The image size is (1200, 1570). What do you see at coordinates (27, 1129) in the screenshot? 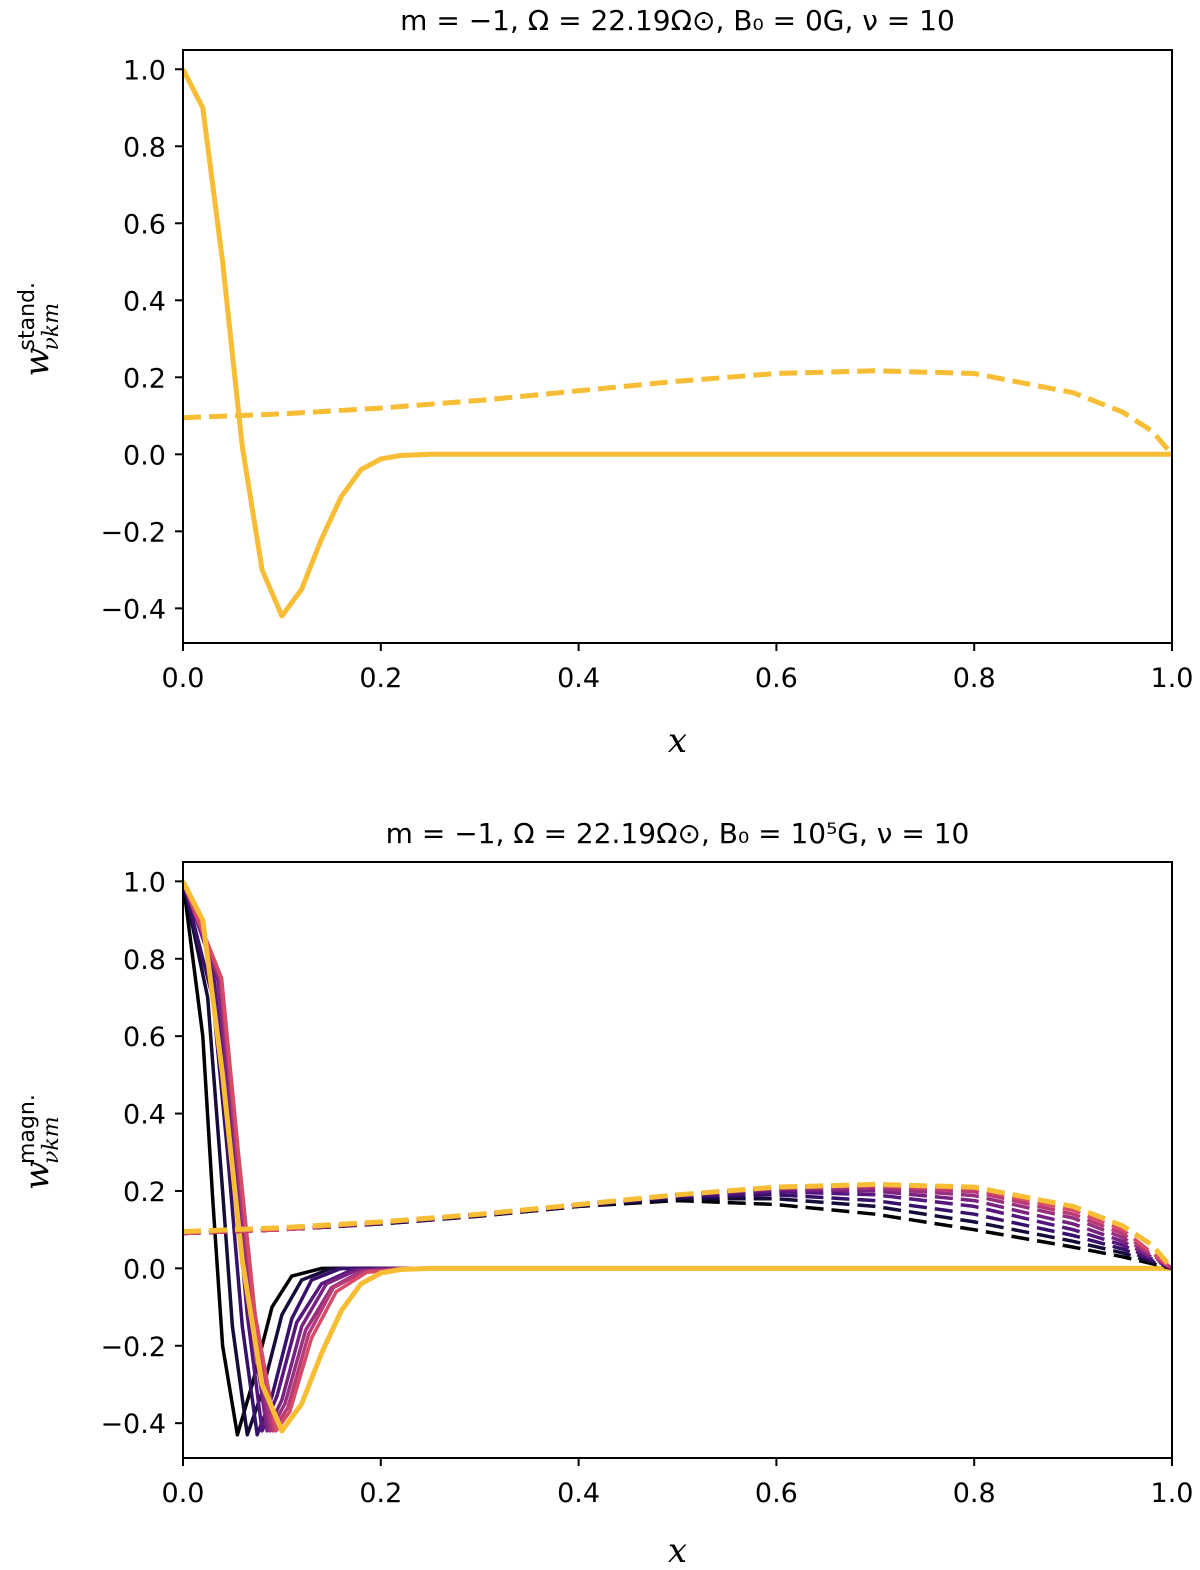
I see `y-axis-label-sup: magn.` at bounding box center [27, 1129].